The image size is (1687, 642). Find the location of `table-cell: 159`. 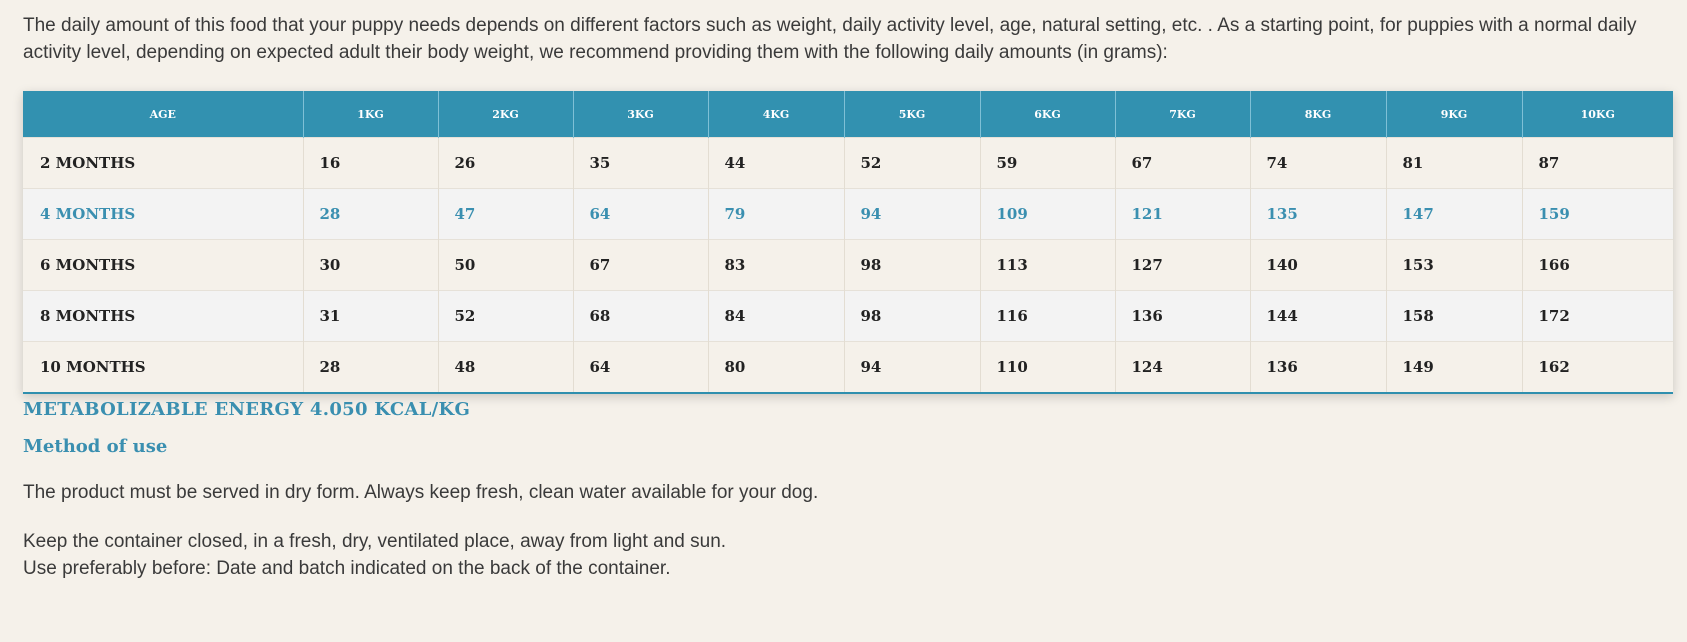

table-cell: 159 is located at coordinates (1597, 214).